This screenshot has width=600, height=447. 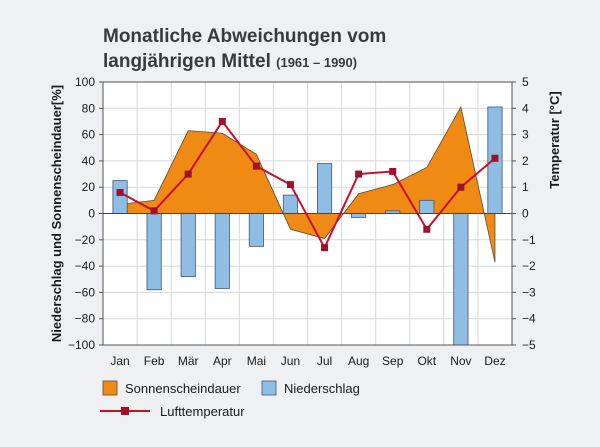 What do you see at coordinates (529, 266) in the screenshot?
I see `y-right-tick-label: −2` at bounding box center [529, 266].